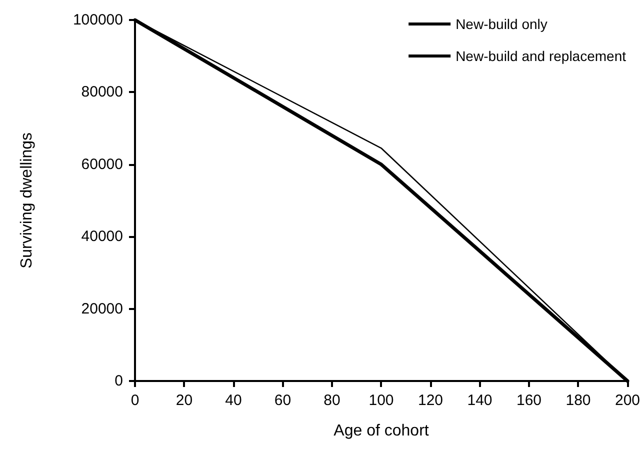  What do you see at coordinates (102, 309) in the screenshot?
I see `y-tick-label: 20000` at bounding box center [102, 309].